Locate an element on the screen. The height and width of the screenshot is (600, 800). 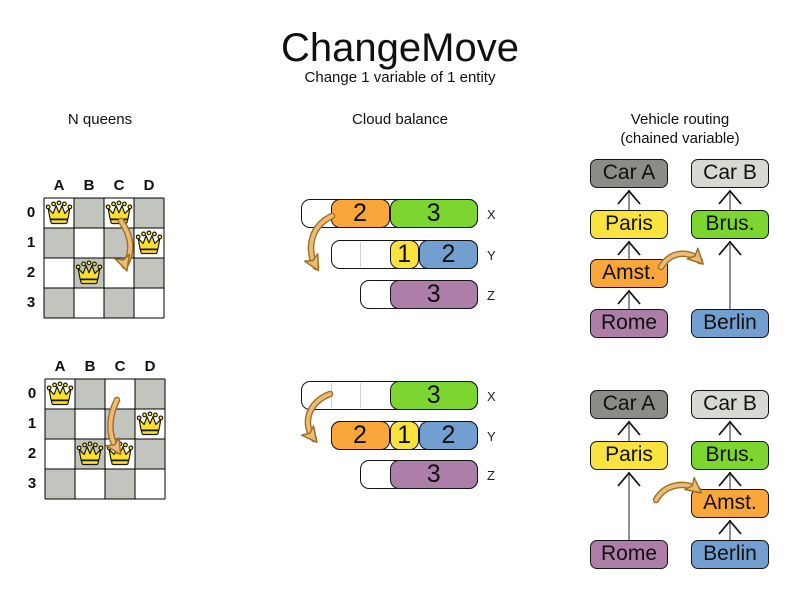
vr-before-carb: Car B is located at coordinates (730, 173).